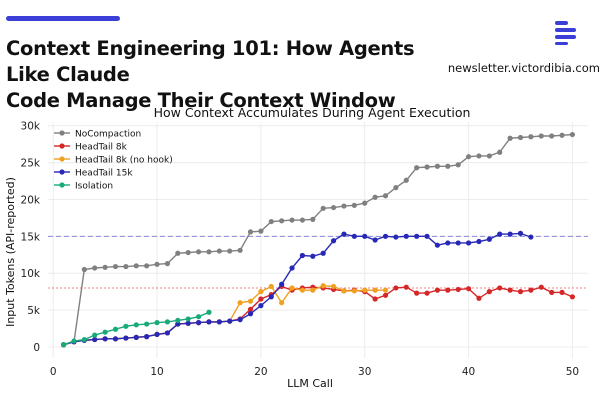 The height and width of the screenshot is (400, 600). I want to click on legend-item-isolation: Isolation, so click(83, 187).